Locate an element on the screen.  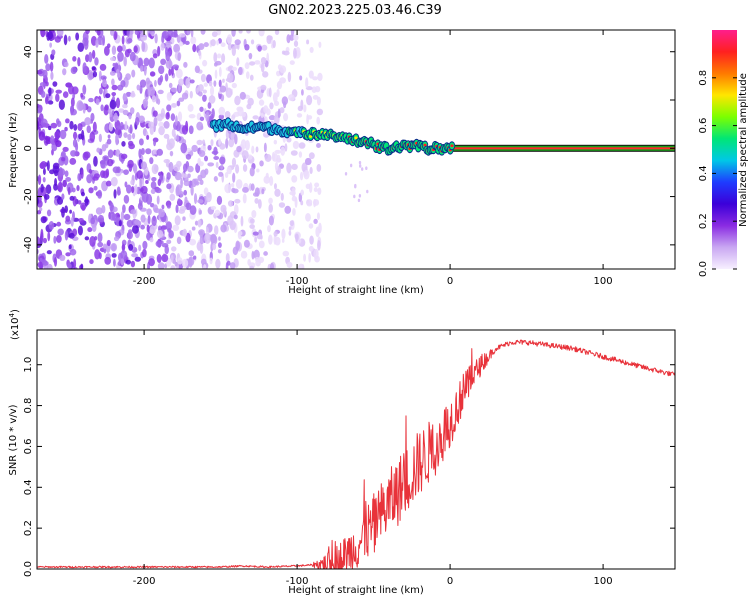
x-tick-label: 100 is located at coordinates (603, 581).